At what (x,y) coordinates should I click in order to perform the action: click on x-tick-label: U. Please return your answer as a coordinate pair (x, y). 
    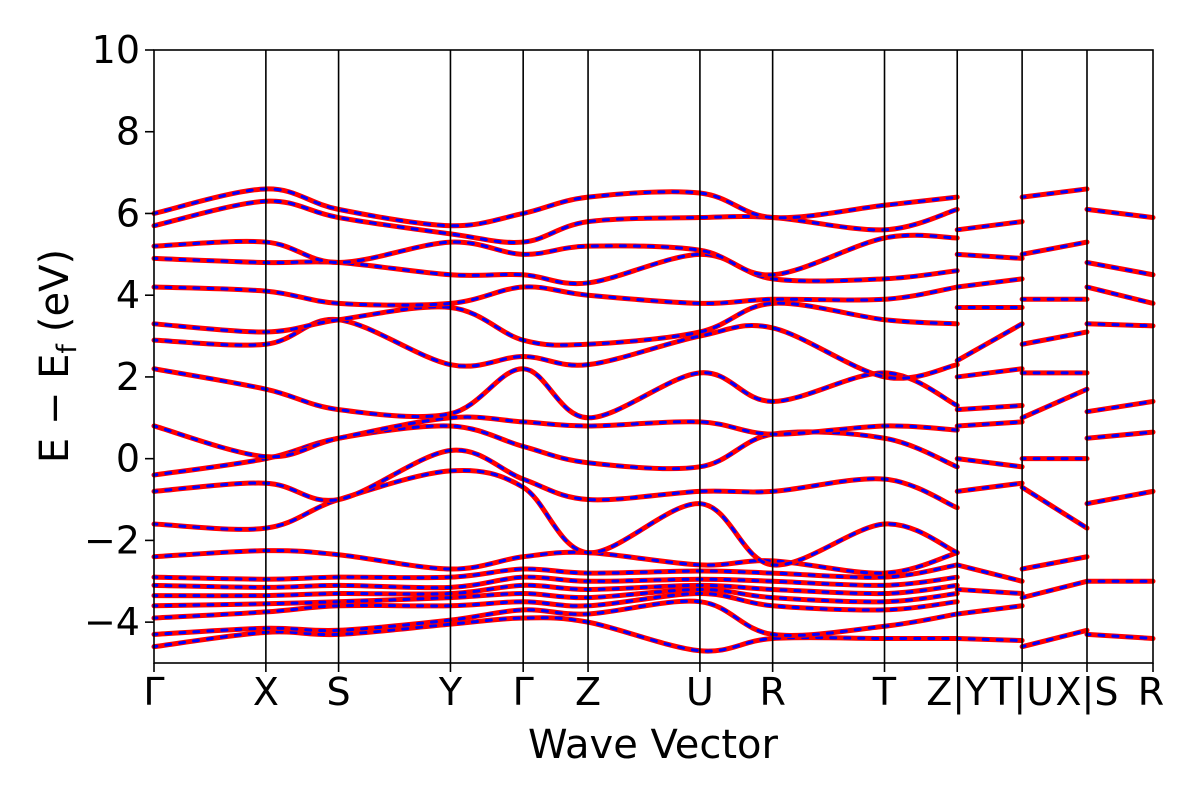
    Looking at the image, I should click on (700, 692).